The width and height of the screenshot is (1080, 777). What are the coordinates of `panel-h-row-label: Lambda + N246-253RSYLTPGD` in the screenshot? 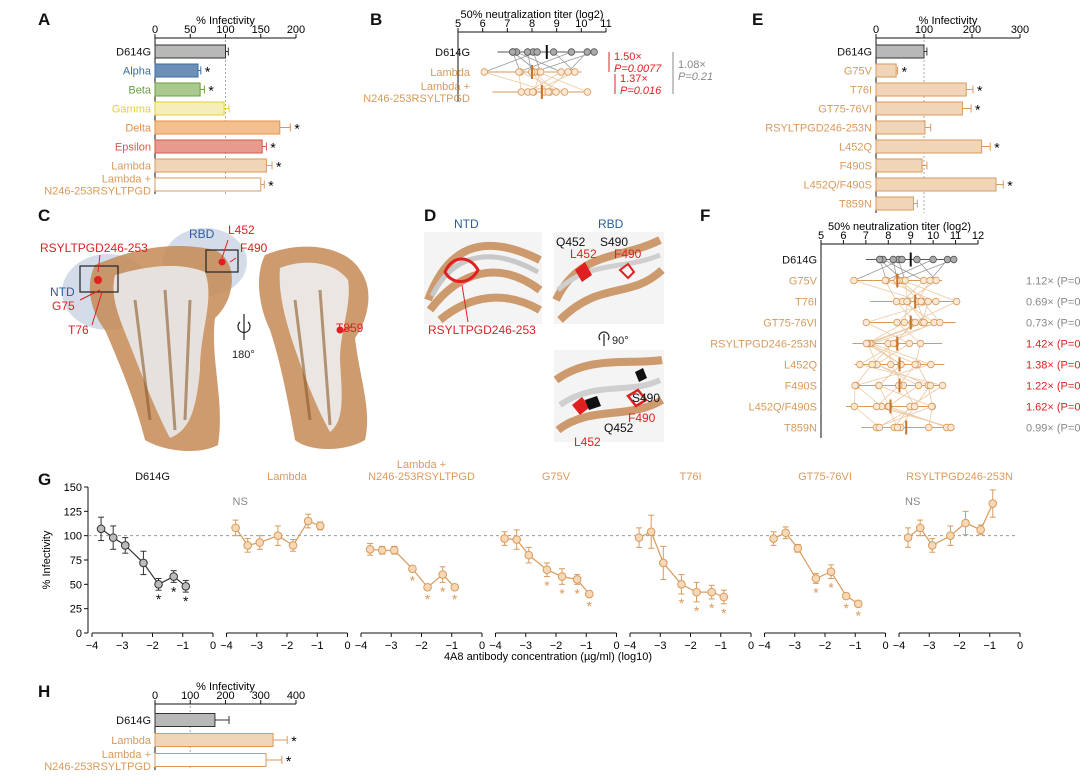 It's located at (97, 761).